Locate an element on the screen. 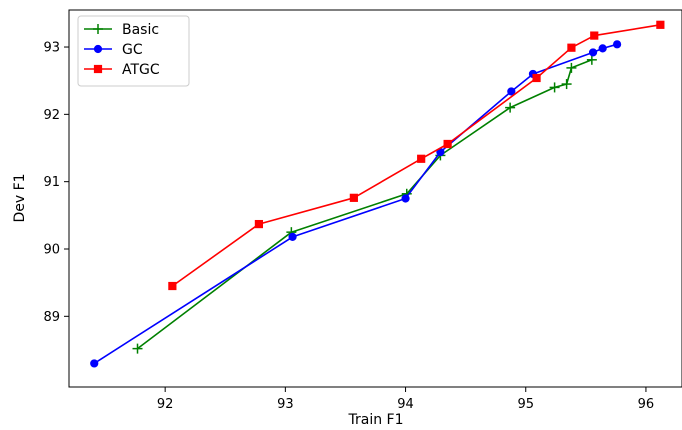  y-tick-label: 90 is located at coordinates (51, 249).